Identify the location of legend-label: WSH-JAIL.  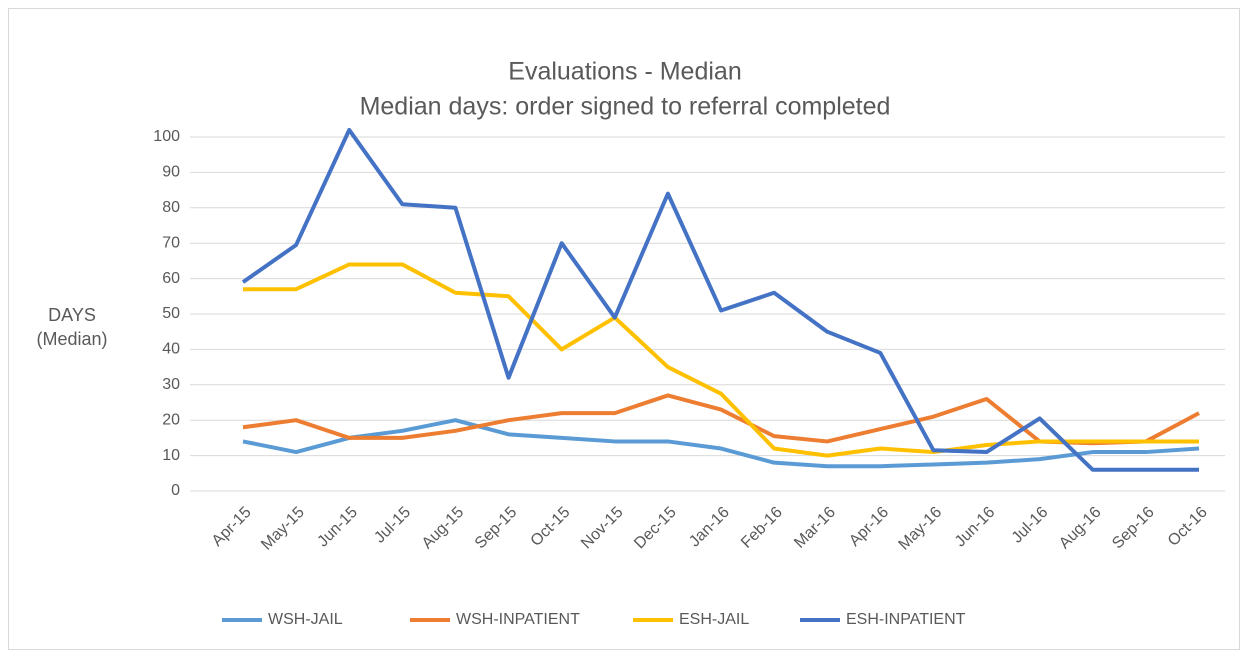
(305, 619).